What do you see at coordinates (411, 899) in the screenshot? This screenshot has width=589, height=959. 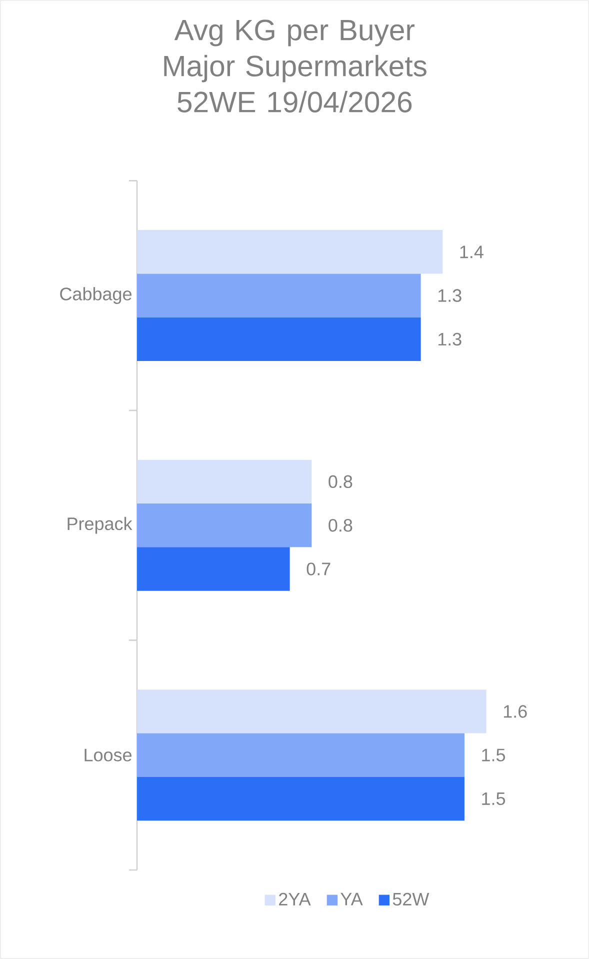 I see `legend-label: 52W` at bounding box center [411, 899].